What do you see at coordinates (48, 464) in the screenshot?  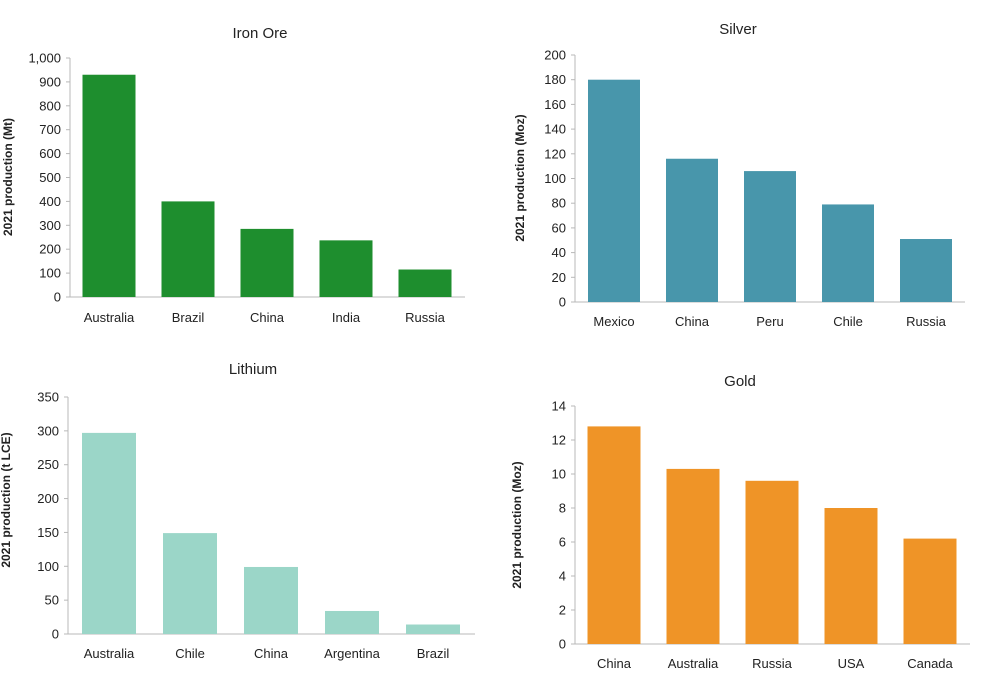 I see `y-tick-label: 250` at bounding box center [48, 464].